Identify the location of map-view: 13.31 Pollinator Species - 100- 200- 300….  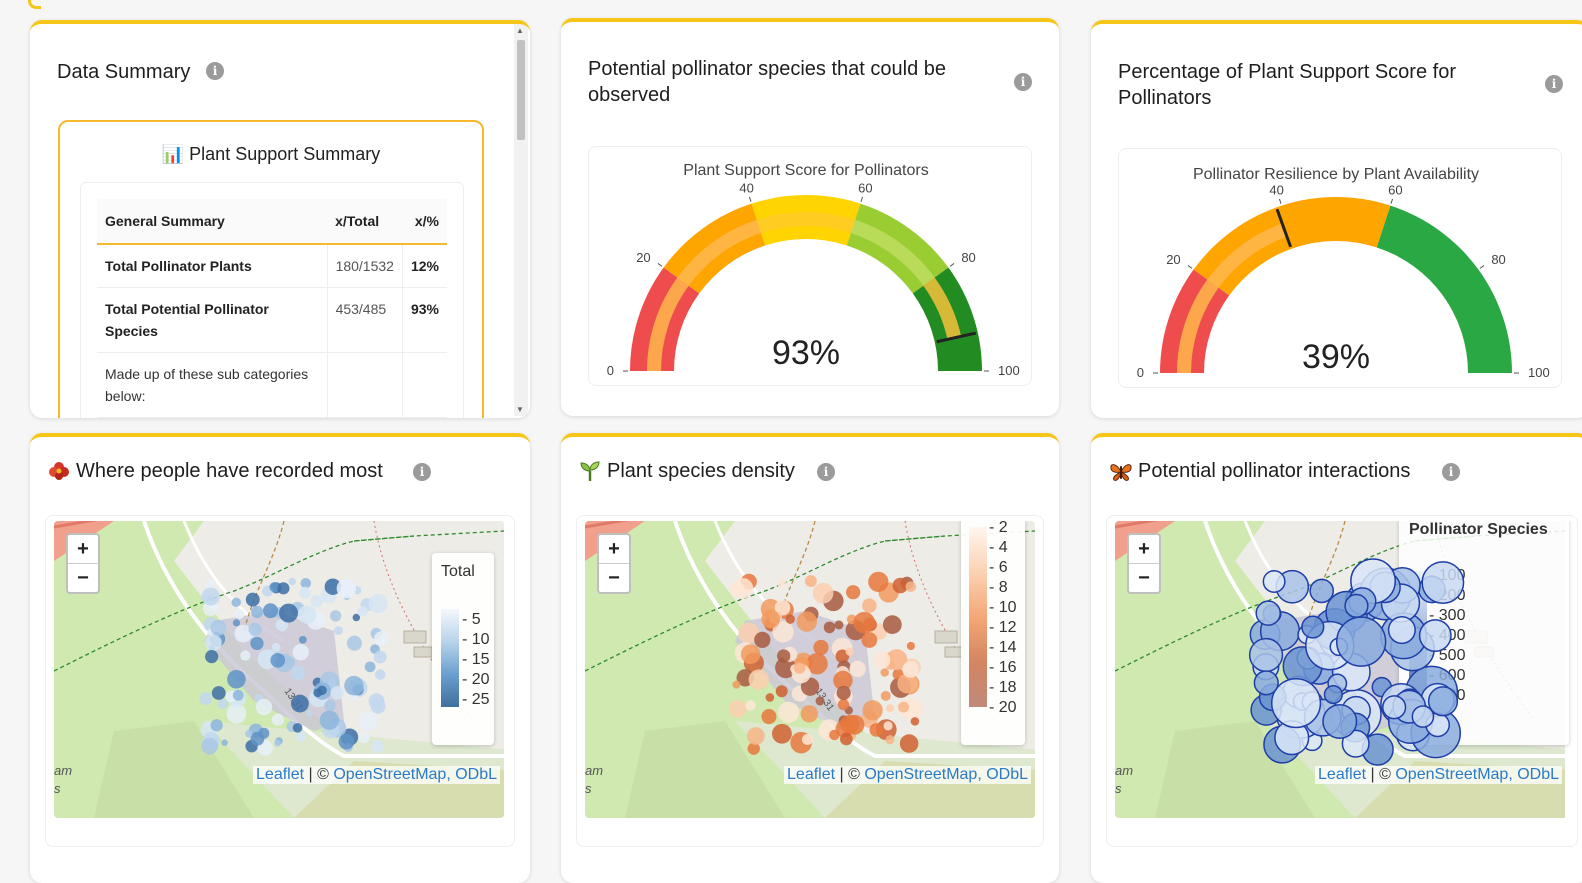
(1348, 669).